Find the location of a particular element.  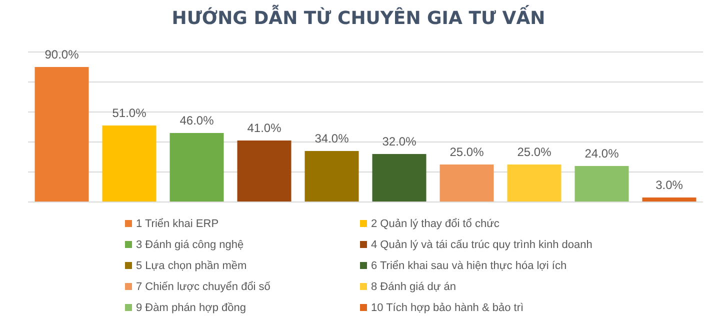

legend-label: 8 Đánh giá dự án is located at coordinates (413, 286).